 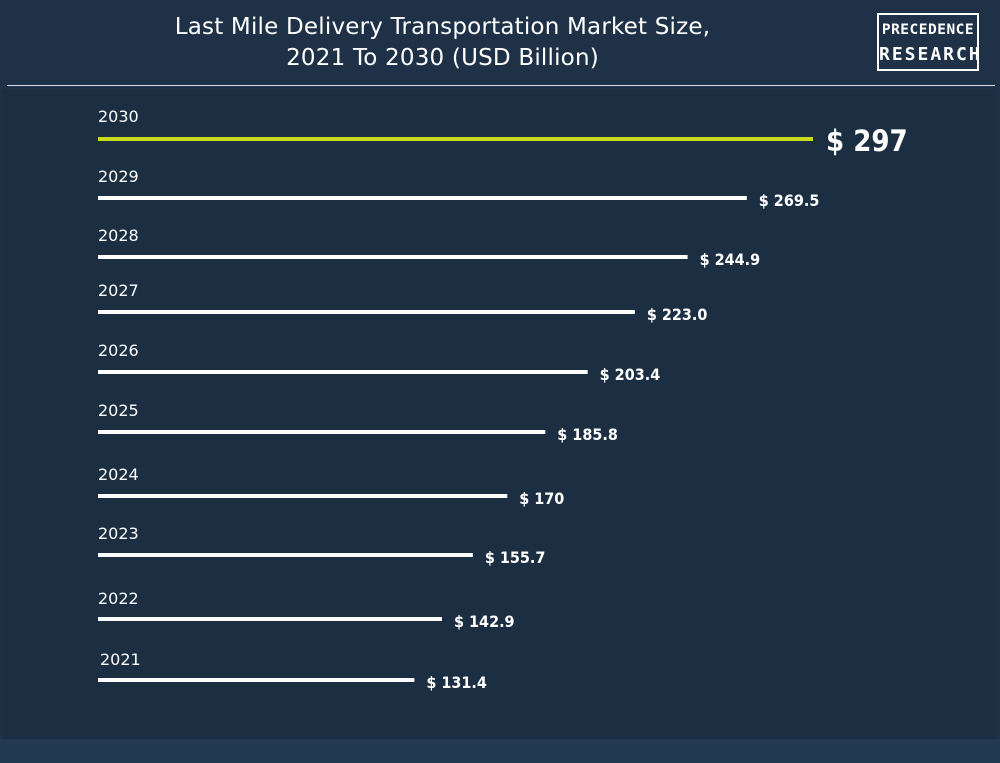 I want to click on value-label: $ 203.4, so click(x=630, y=374).